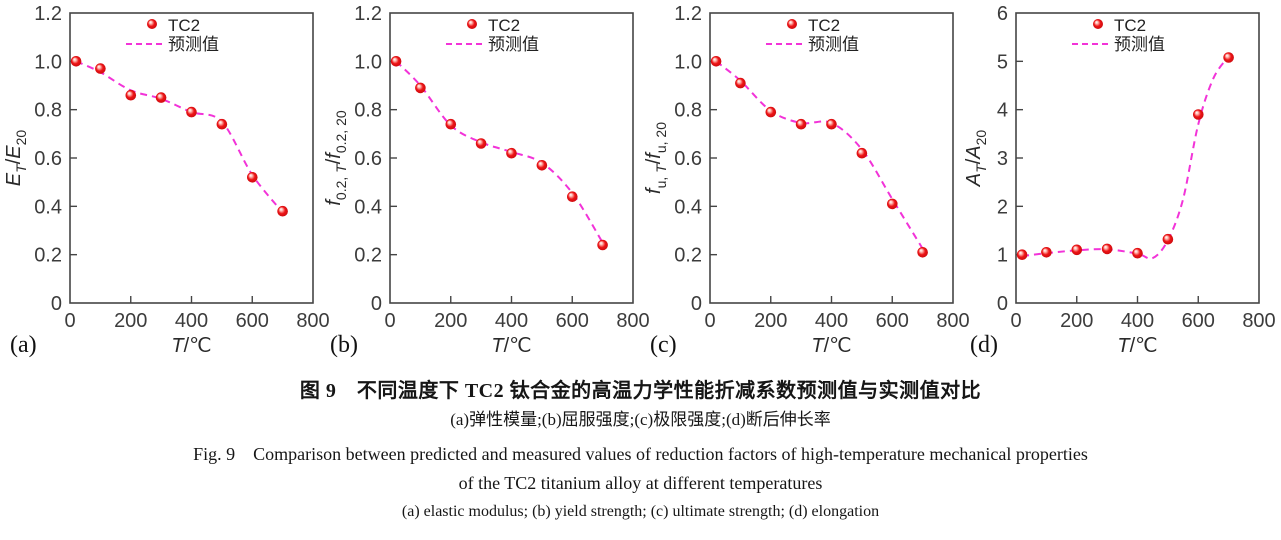 The height and width of the screenshot is (540, 1281). Describe the element at coordinates (1002, 62) in the screenshot. I see `svg-text: 5` at that location.